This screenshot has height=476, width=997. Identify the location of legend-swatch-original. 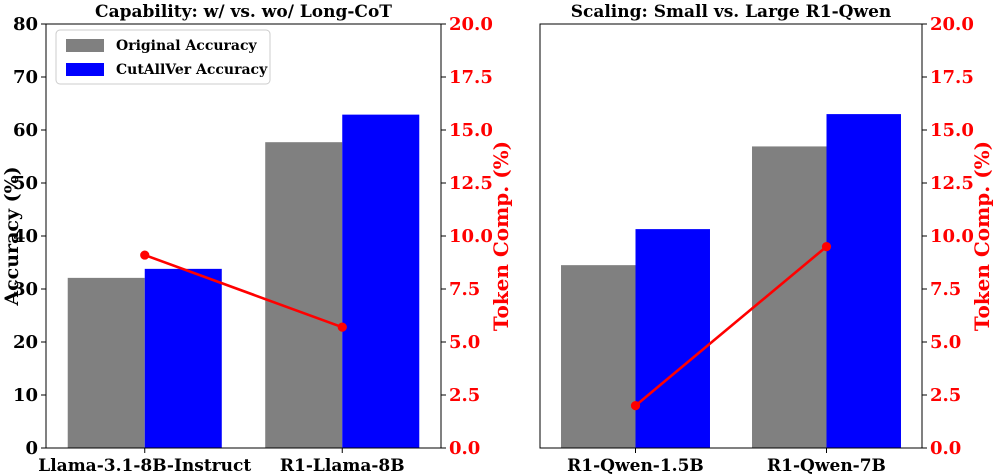
(85, 45).